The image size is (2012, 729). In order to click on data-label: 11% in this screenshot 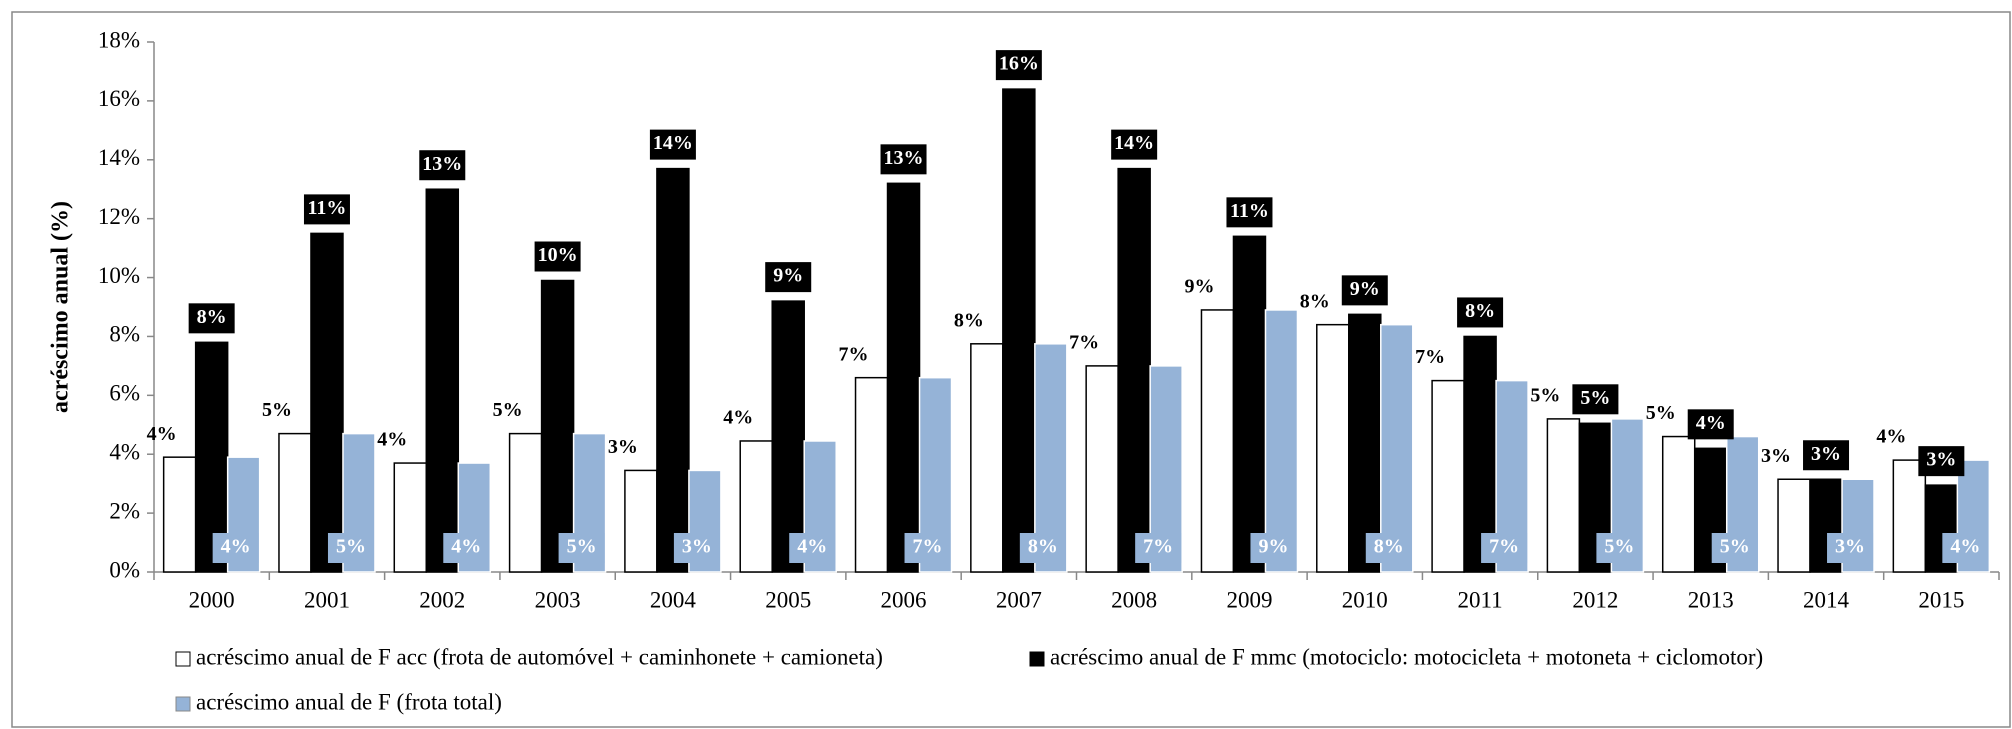, I will do `click(1249, 211)`.